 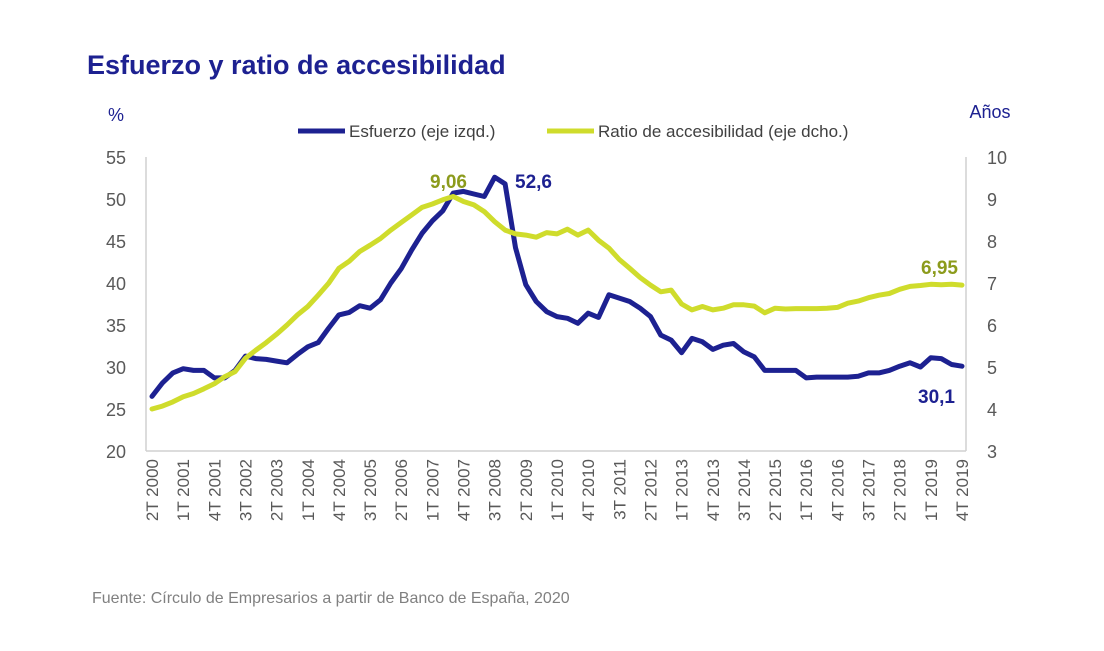 I want to click on legend-label-ratio: Ratio de accesibilidad (eje dcho.), so click(x=723, y=131).